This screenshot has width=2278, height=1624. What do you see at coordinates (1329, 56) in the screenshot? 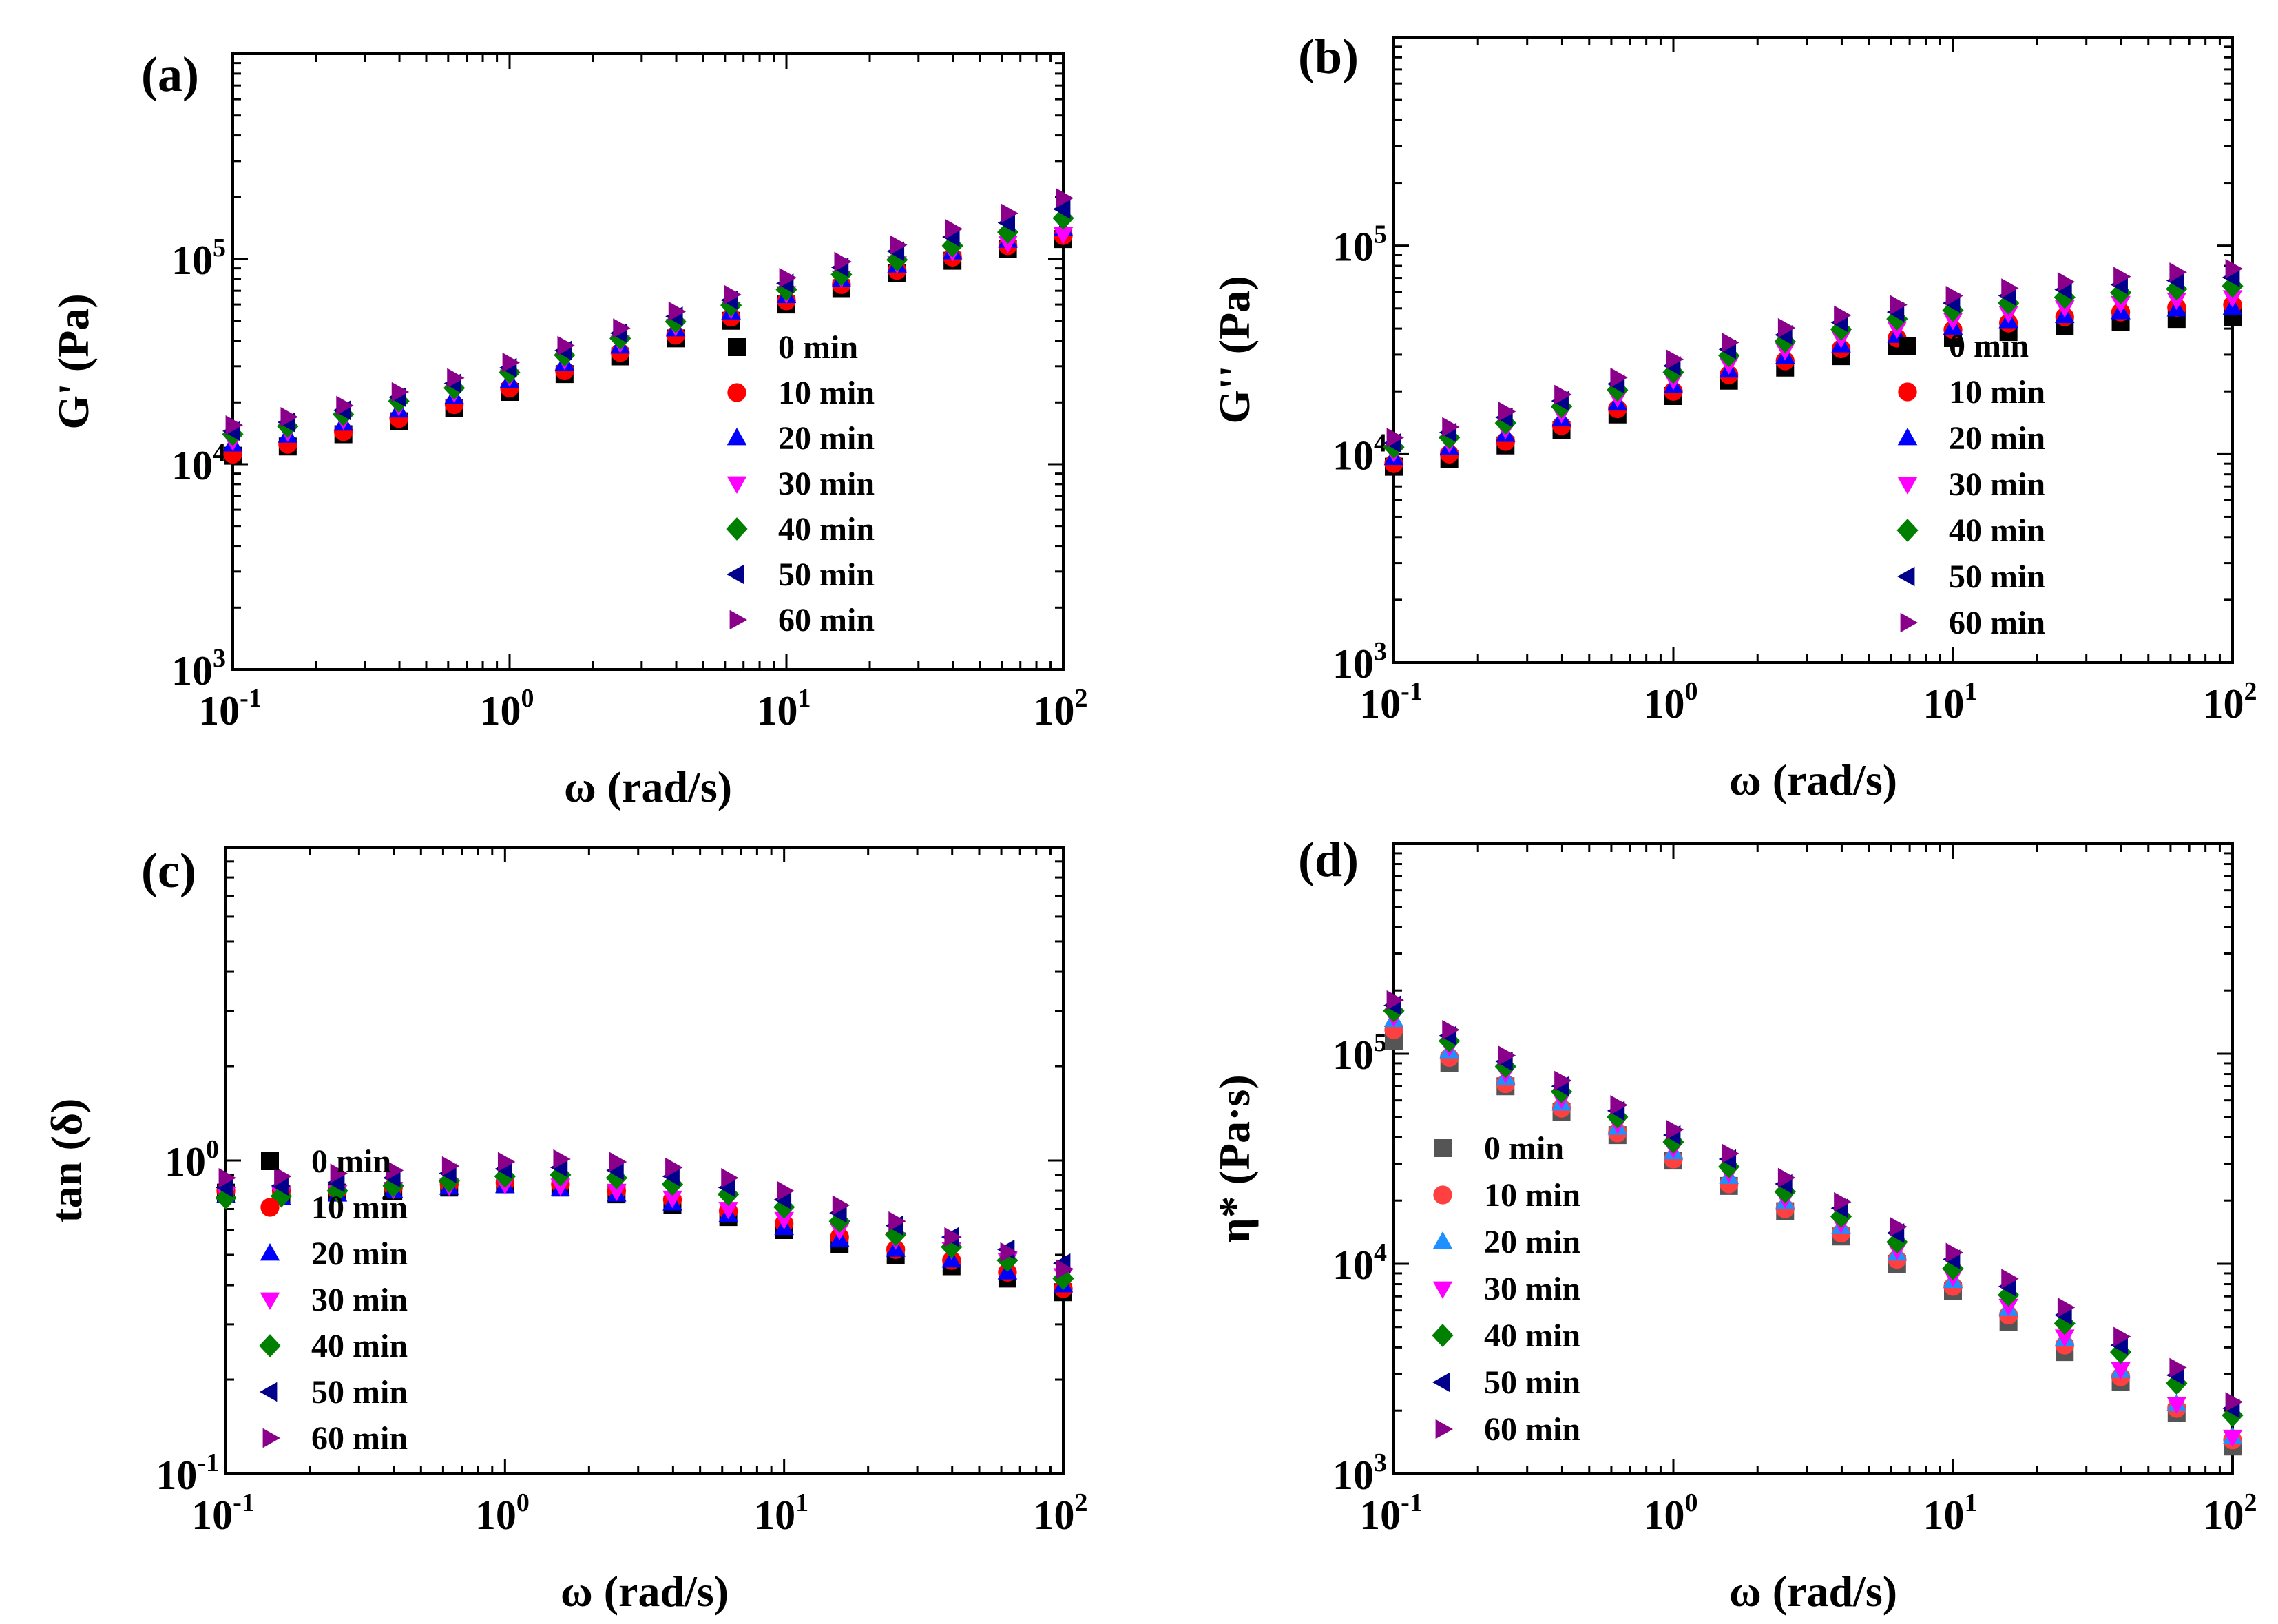
I see `panel-letter: (b)` at bounding box center [1329, 56].